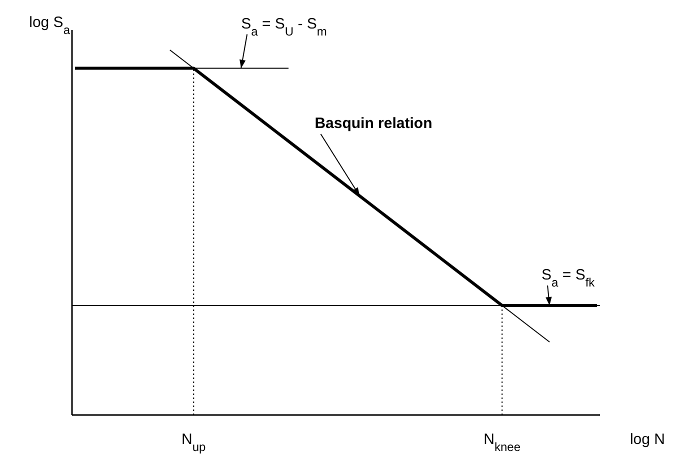 The image size is (673, 461). Describe the element at coordinates (647, 439) in the screenshot. I see `x-axis-title: log N` at that location.